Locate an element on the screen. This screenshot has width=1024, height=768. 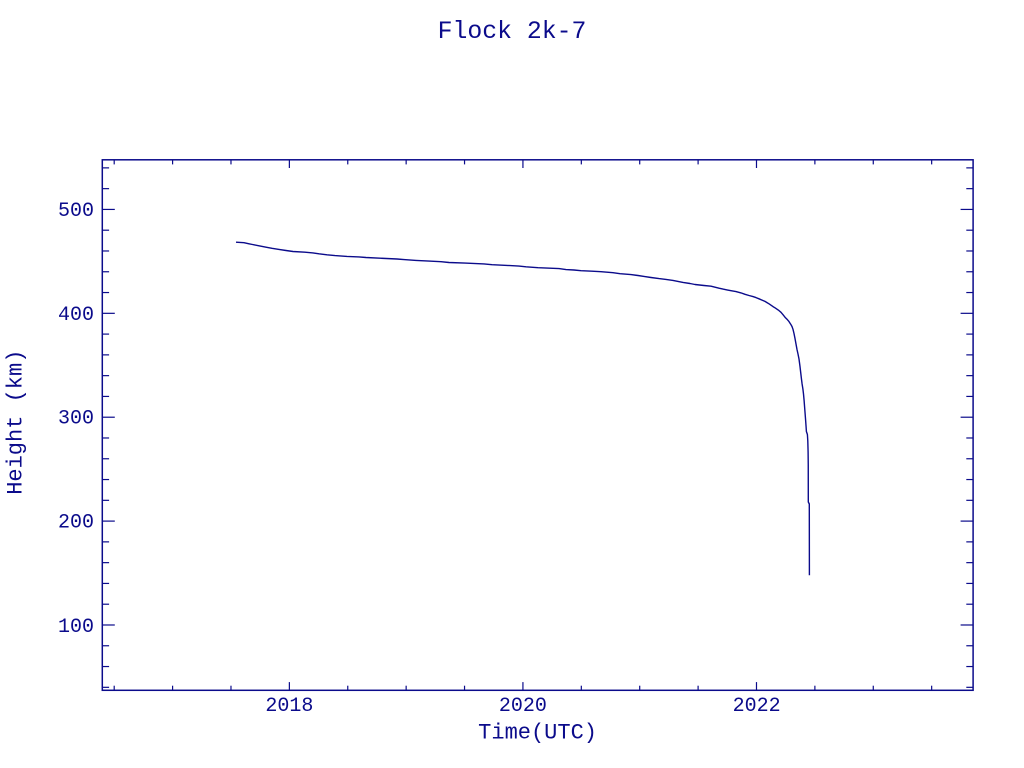
svg-text: 300 is located at coordinates (76, 419).